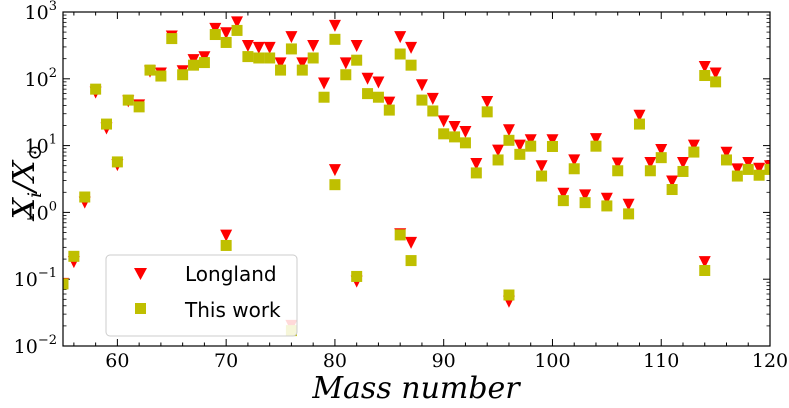 The height and width of the screenshot is (408, 789). What do you see at coordinates (231, 274) in the screenshot?
I see `legend-label-longland: Longland` at bounding box center [231, 274].